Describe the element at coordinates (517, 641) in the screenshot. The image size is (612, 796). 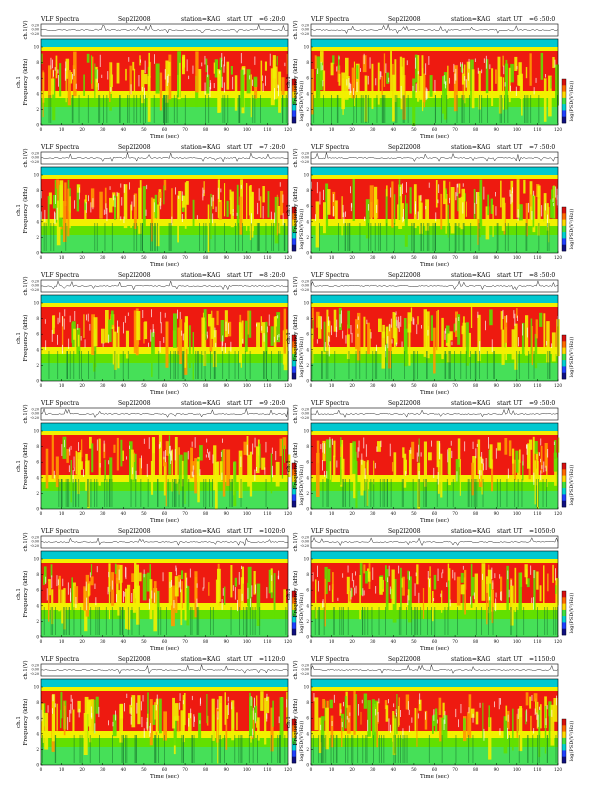
I see `time-tick-label: 100` at that location.